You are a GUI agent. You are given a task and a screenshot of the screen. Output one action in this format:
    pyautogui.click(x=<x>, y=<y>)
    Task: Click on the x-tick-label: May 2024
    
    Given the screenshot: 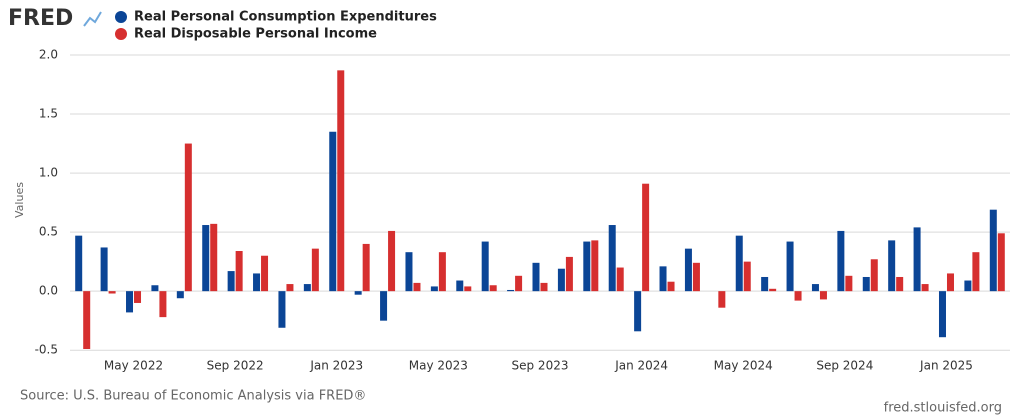 What is the action you would take?
    pyautogui.click(x=743, y=366)
    